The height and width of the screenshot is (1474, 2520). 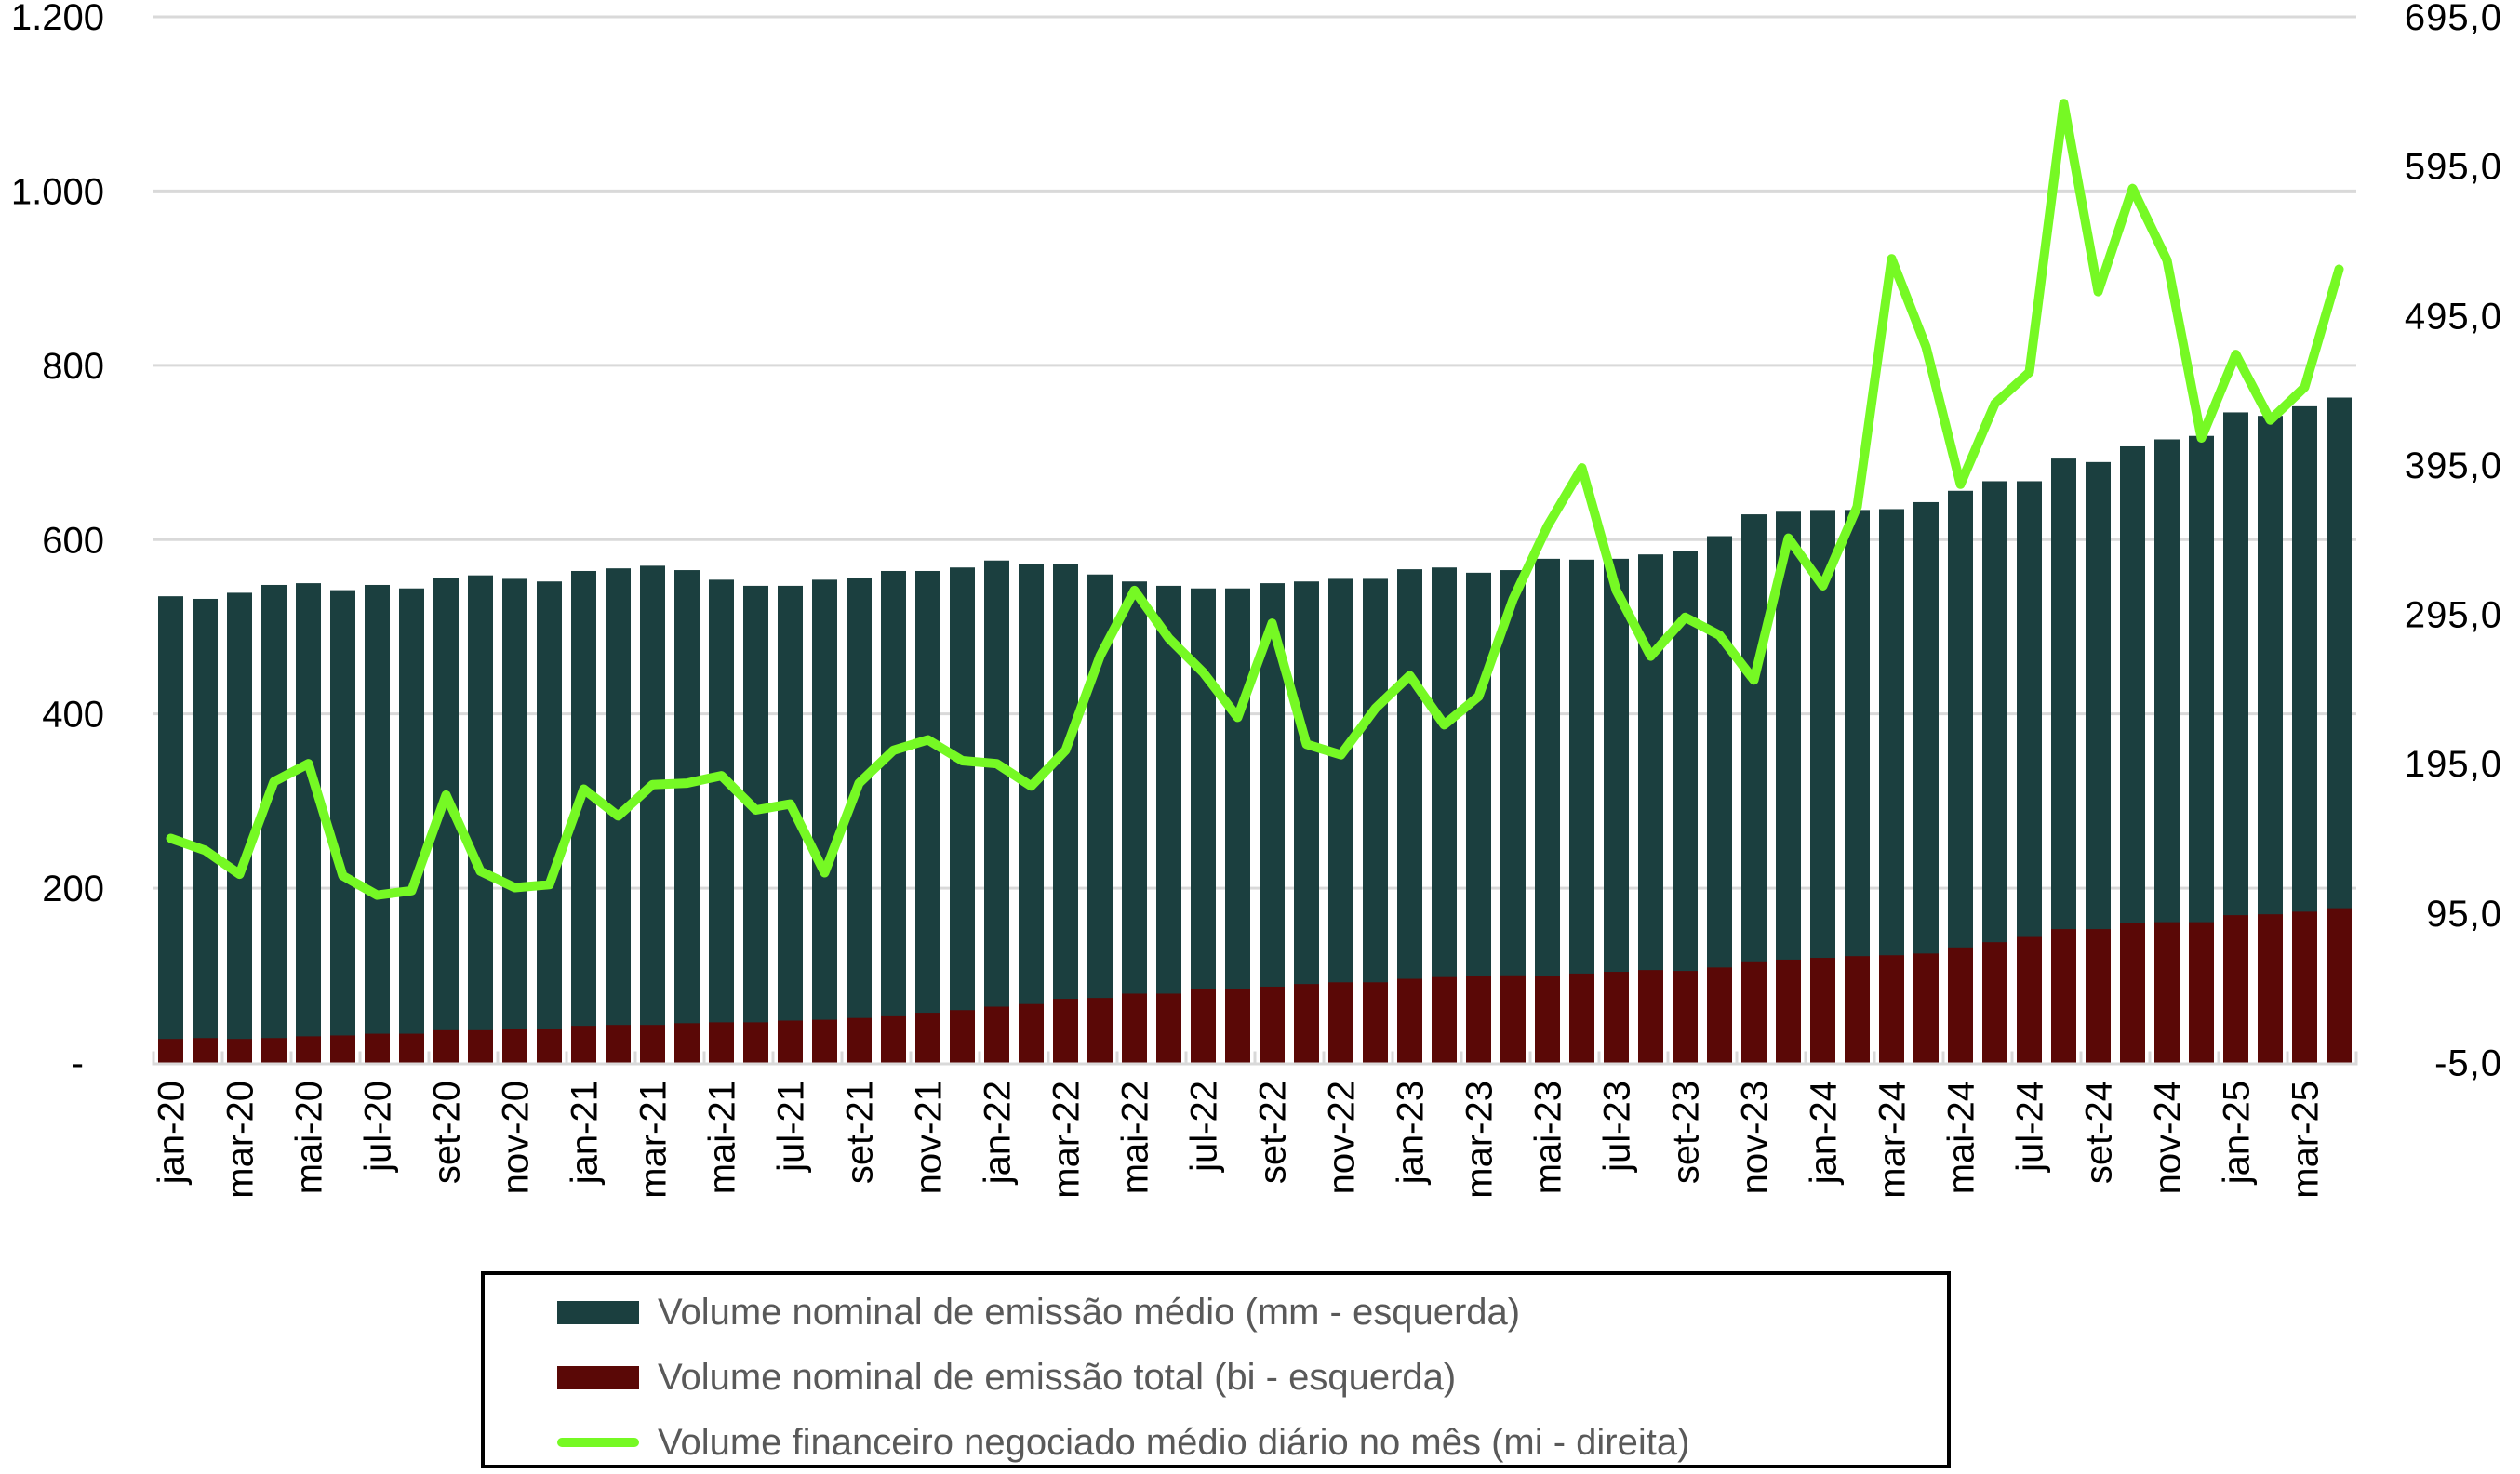 I want to click on right-tick-label: 495,0, so click(x=2453, y=316).